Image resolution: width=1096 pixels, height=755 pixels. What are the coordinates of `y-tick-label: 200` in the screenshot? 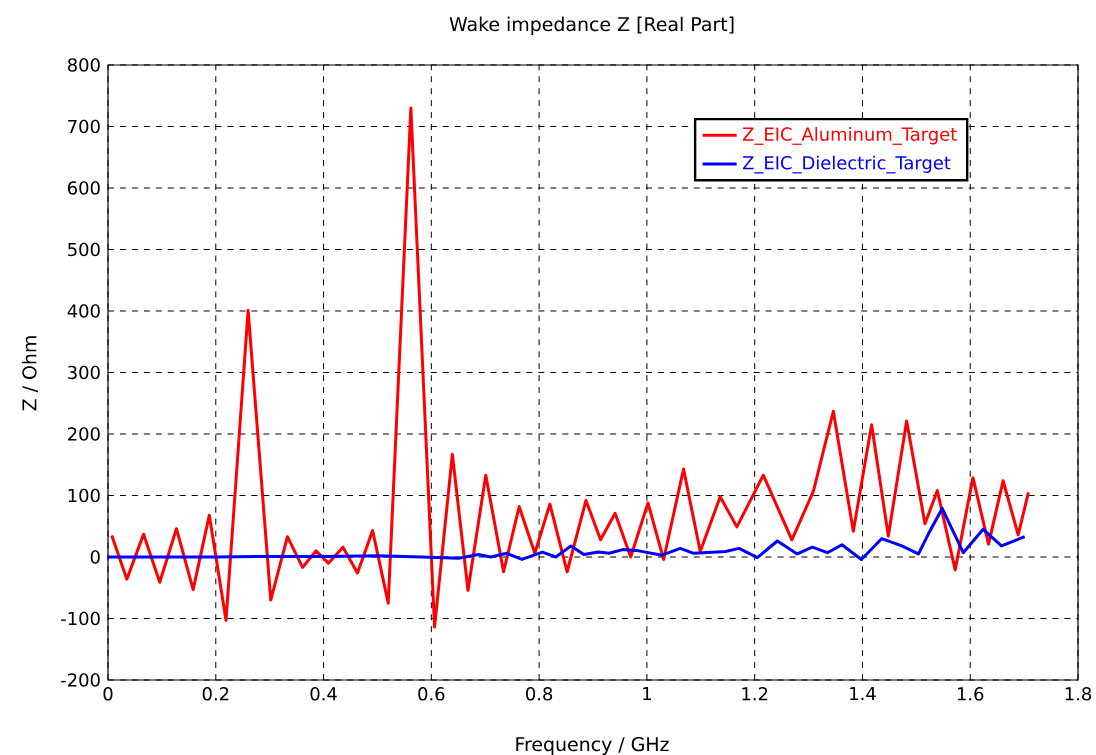 It's located at (84, 434).